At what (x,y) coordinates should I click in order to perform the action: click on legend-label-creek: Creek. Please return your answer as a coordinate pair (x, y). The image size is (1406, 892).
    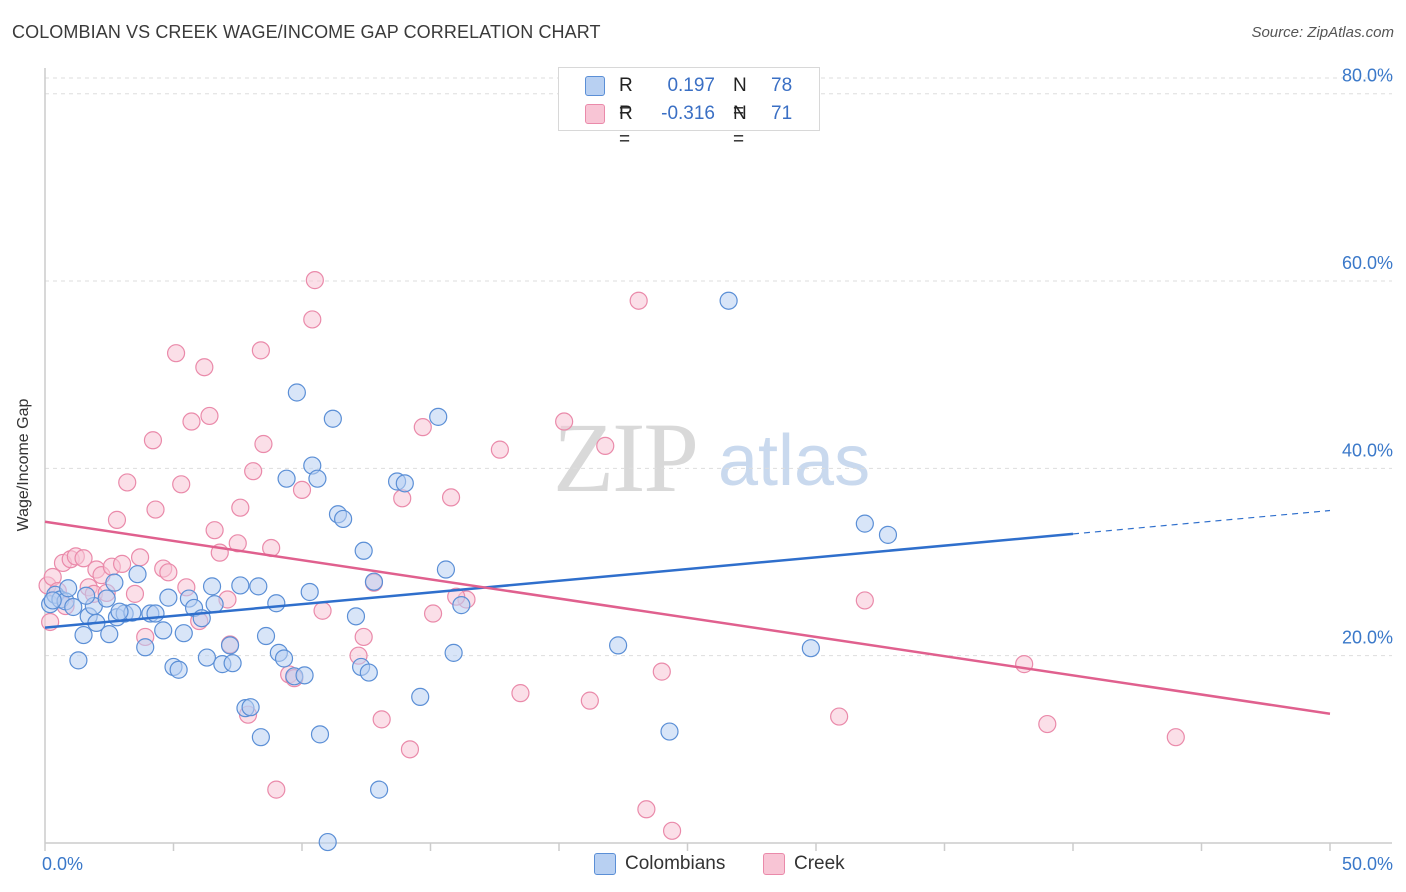
    Looking at the image, I should click on (819, 863).